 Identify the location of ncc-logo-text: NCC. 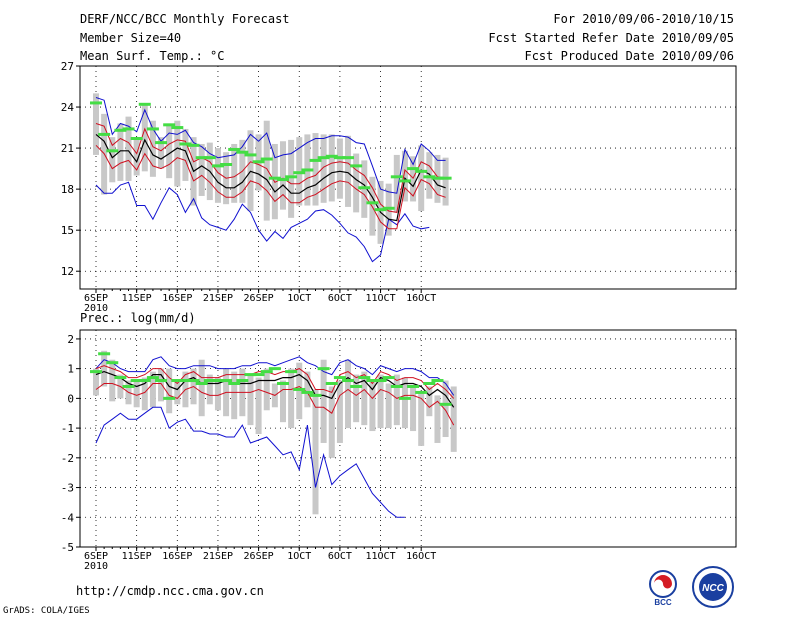
(713, 588).